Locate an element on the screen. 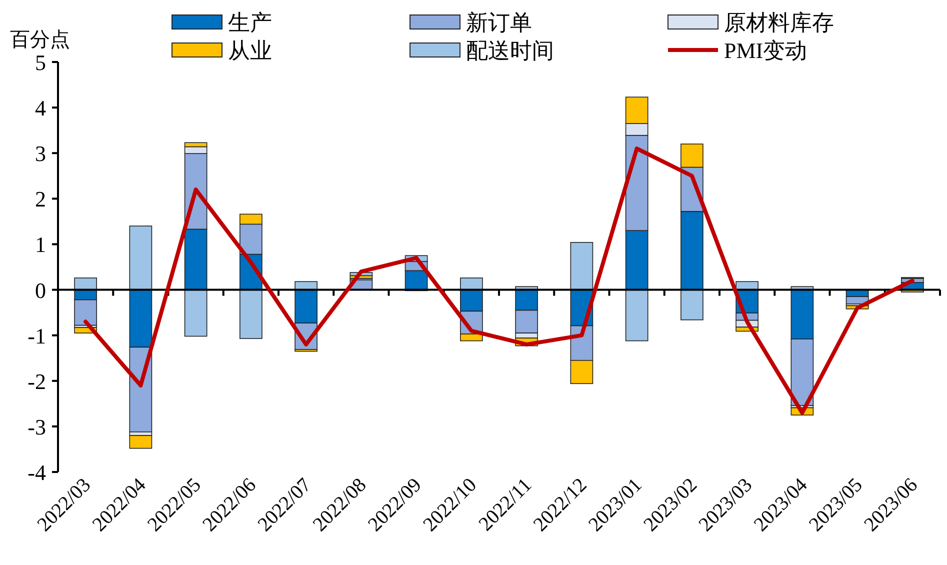 The height and width of the screenshot is (565, 947). legend-label: 原材料库存 is located at coordinates (779, 22).